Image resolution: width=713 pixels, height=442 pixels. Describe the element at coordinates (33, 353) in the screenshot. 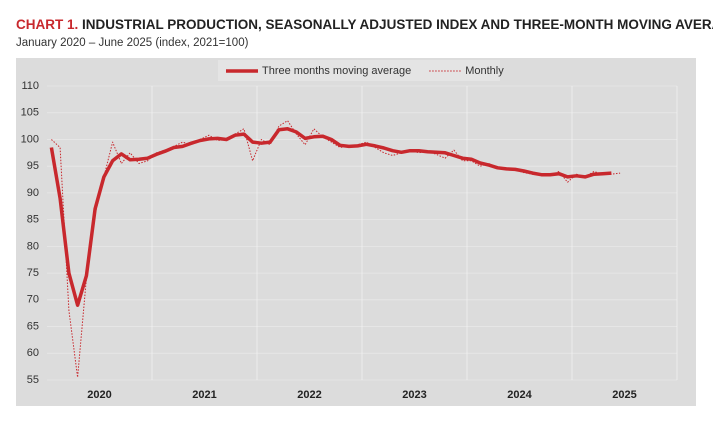

I see `y-tick-label: 60` at that location.